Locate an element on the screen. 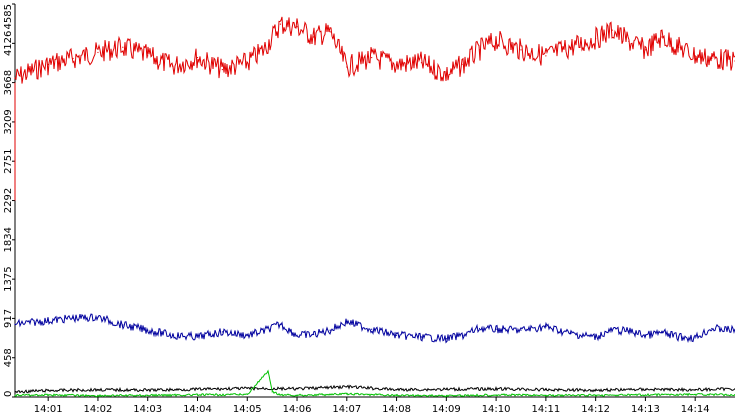  x-tick-label: 14:14 is located at coordinates (695, 409).